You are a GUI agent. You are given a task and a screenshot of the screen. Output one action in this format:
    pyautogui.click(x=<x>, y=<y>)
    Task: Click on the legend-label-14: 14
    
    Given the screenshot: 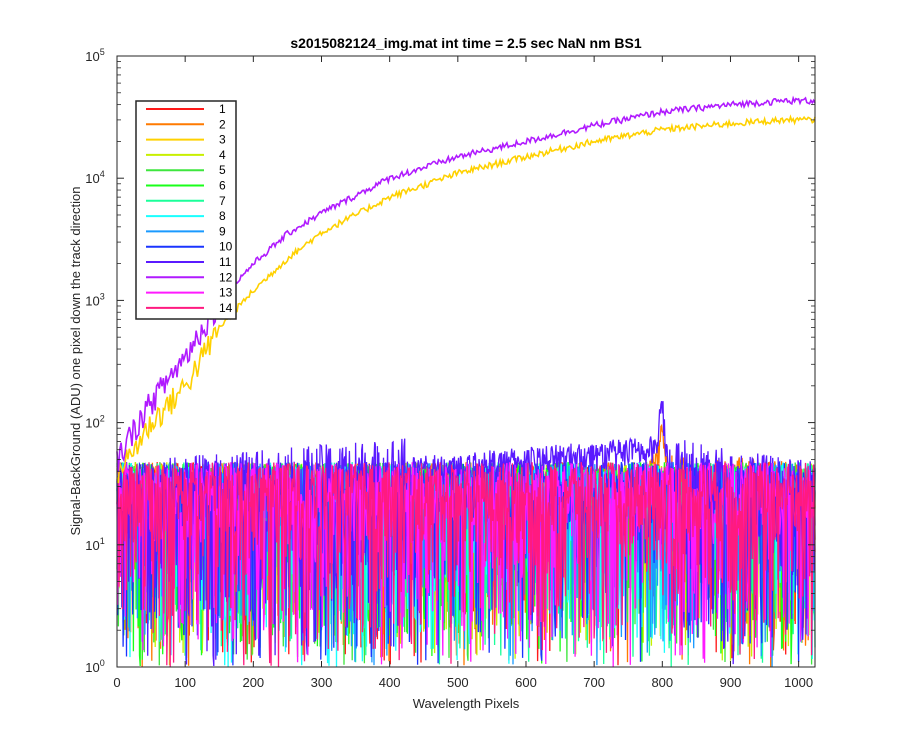 What is the action you would take?
    pyautogui.click(x=226, y=308)
    